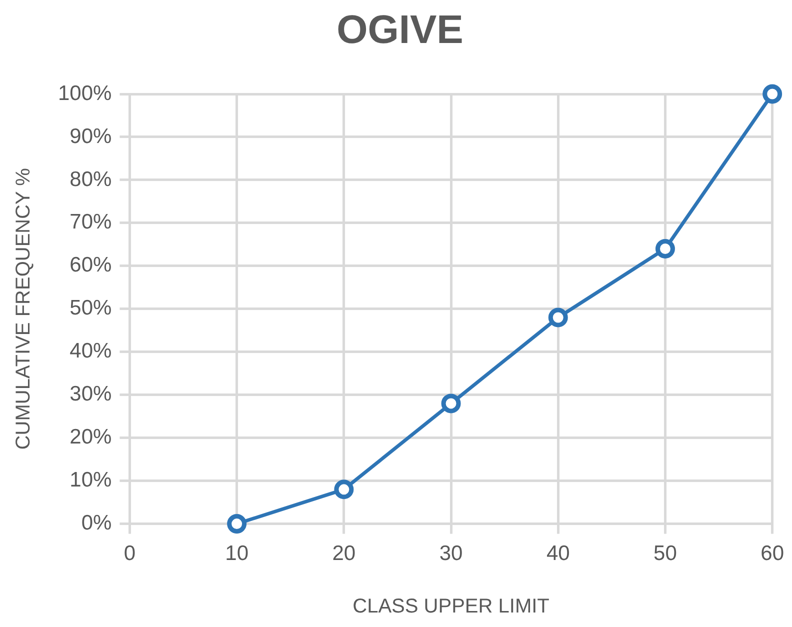 The image size is (792, 627). What do you see at coordinates (772, 554) in the screenshot?
I see `x-tick-label: 60` at bounding box center [772, 554].